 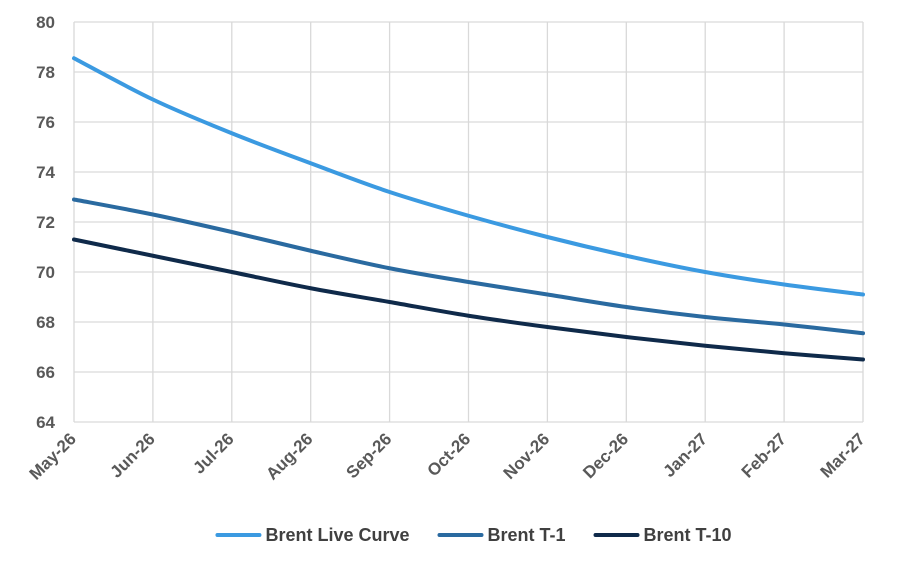 I want to click on x-tick-label: May-26, so click(x=53, y=456).